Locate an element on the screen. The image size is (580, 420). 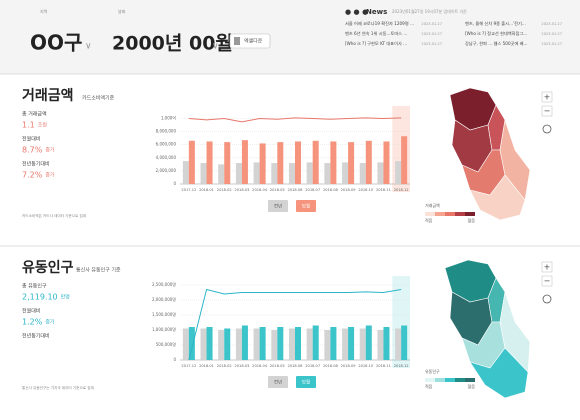
stat-value: 1.1 is located at coordinates (28, 125).